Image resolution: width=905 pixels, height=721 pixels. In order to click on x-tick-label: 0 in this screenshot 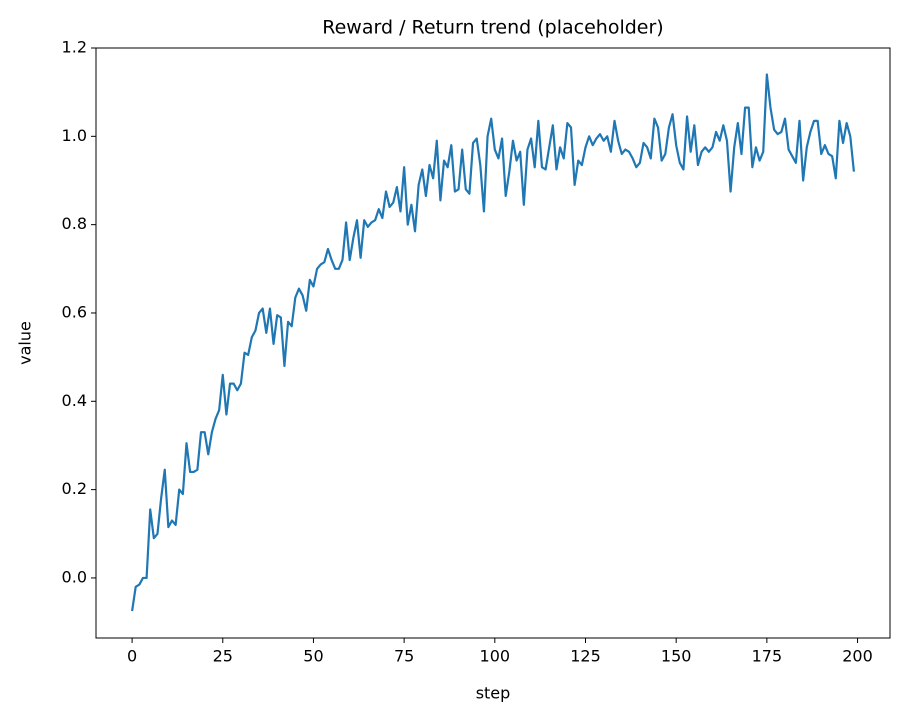, I will do `click(132, 656)`.